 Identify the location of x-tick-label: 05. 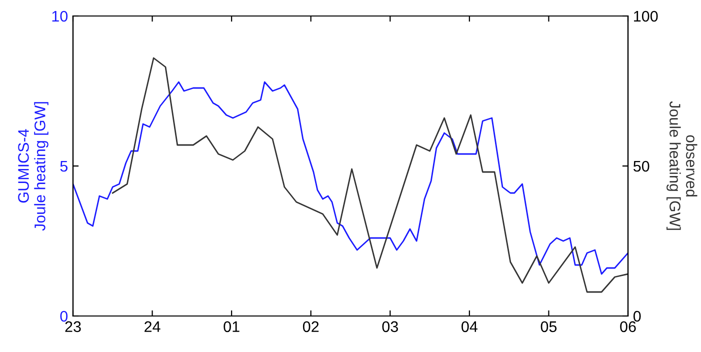
(548, 326).